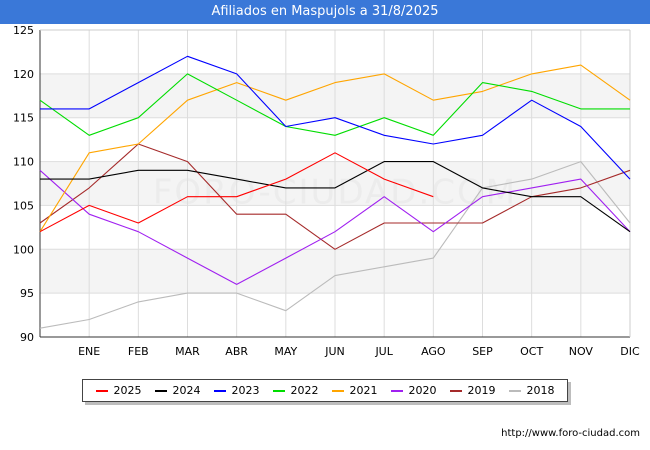 Image resolution: width=650 pixels, height=450 pixels. I want to click on x-tick-label: NOV, so click(581, 351).